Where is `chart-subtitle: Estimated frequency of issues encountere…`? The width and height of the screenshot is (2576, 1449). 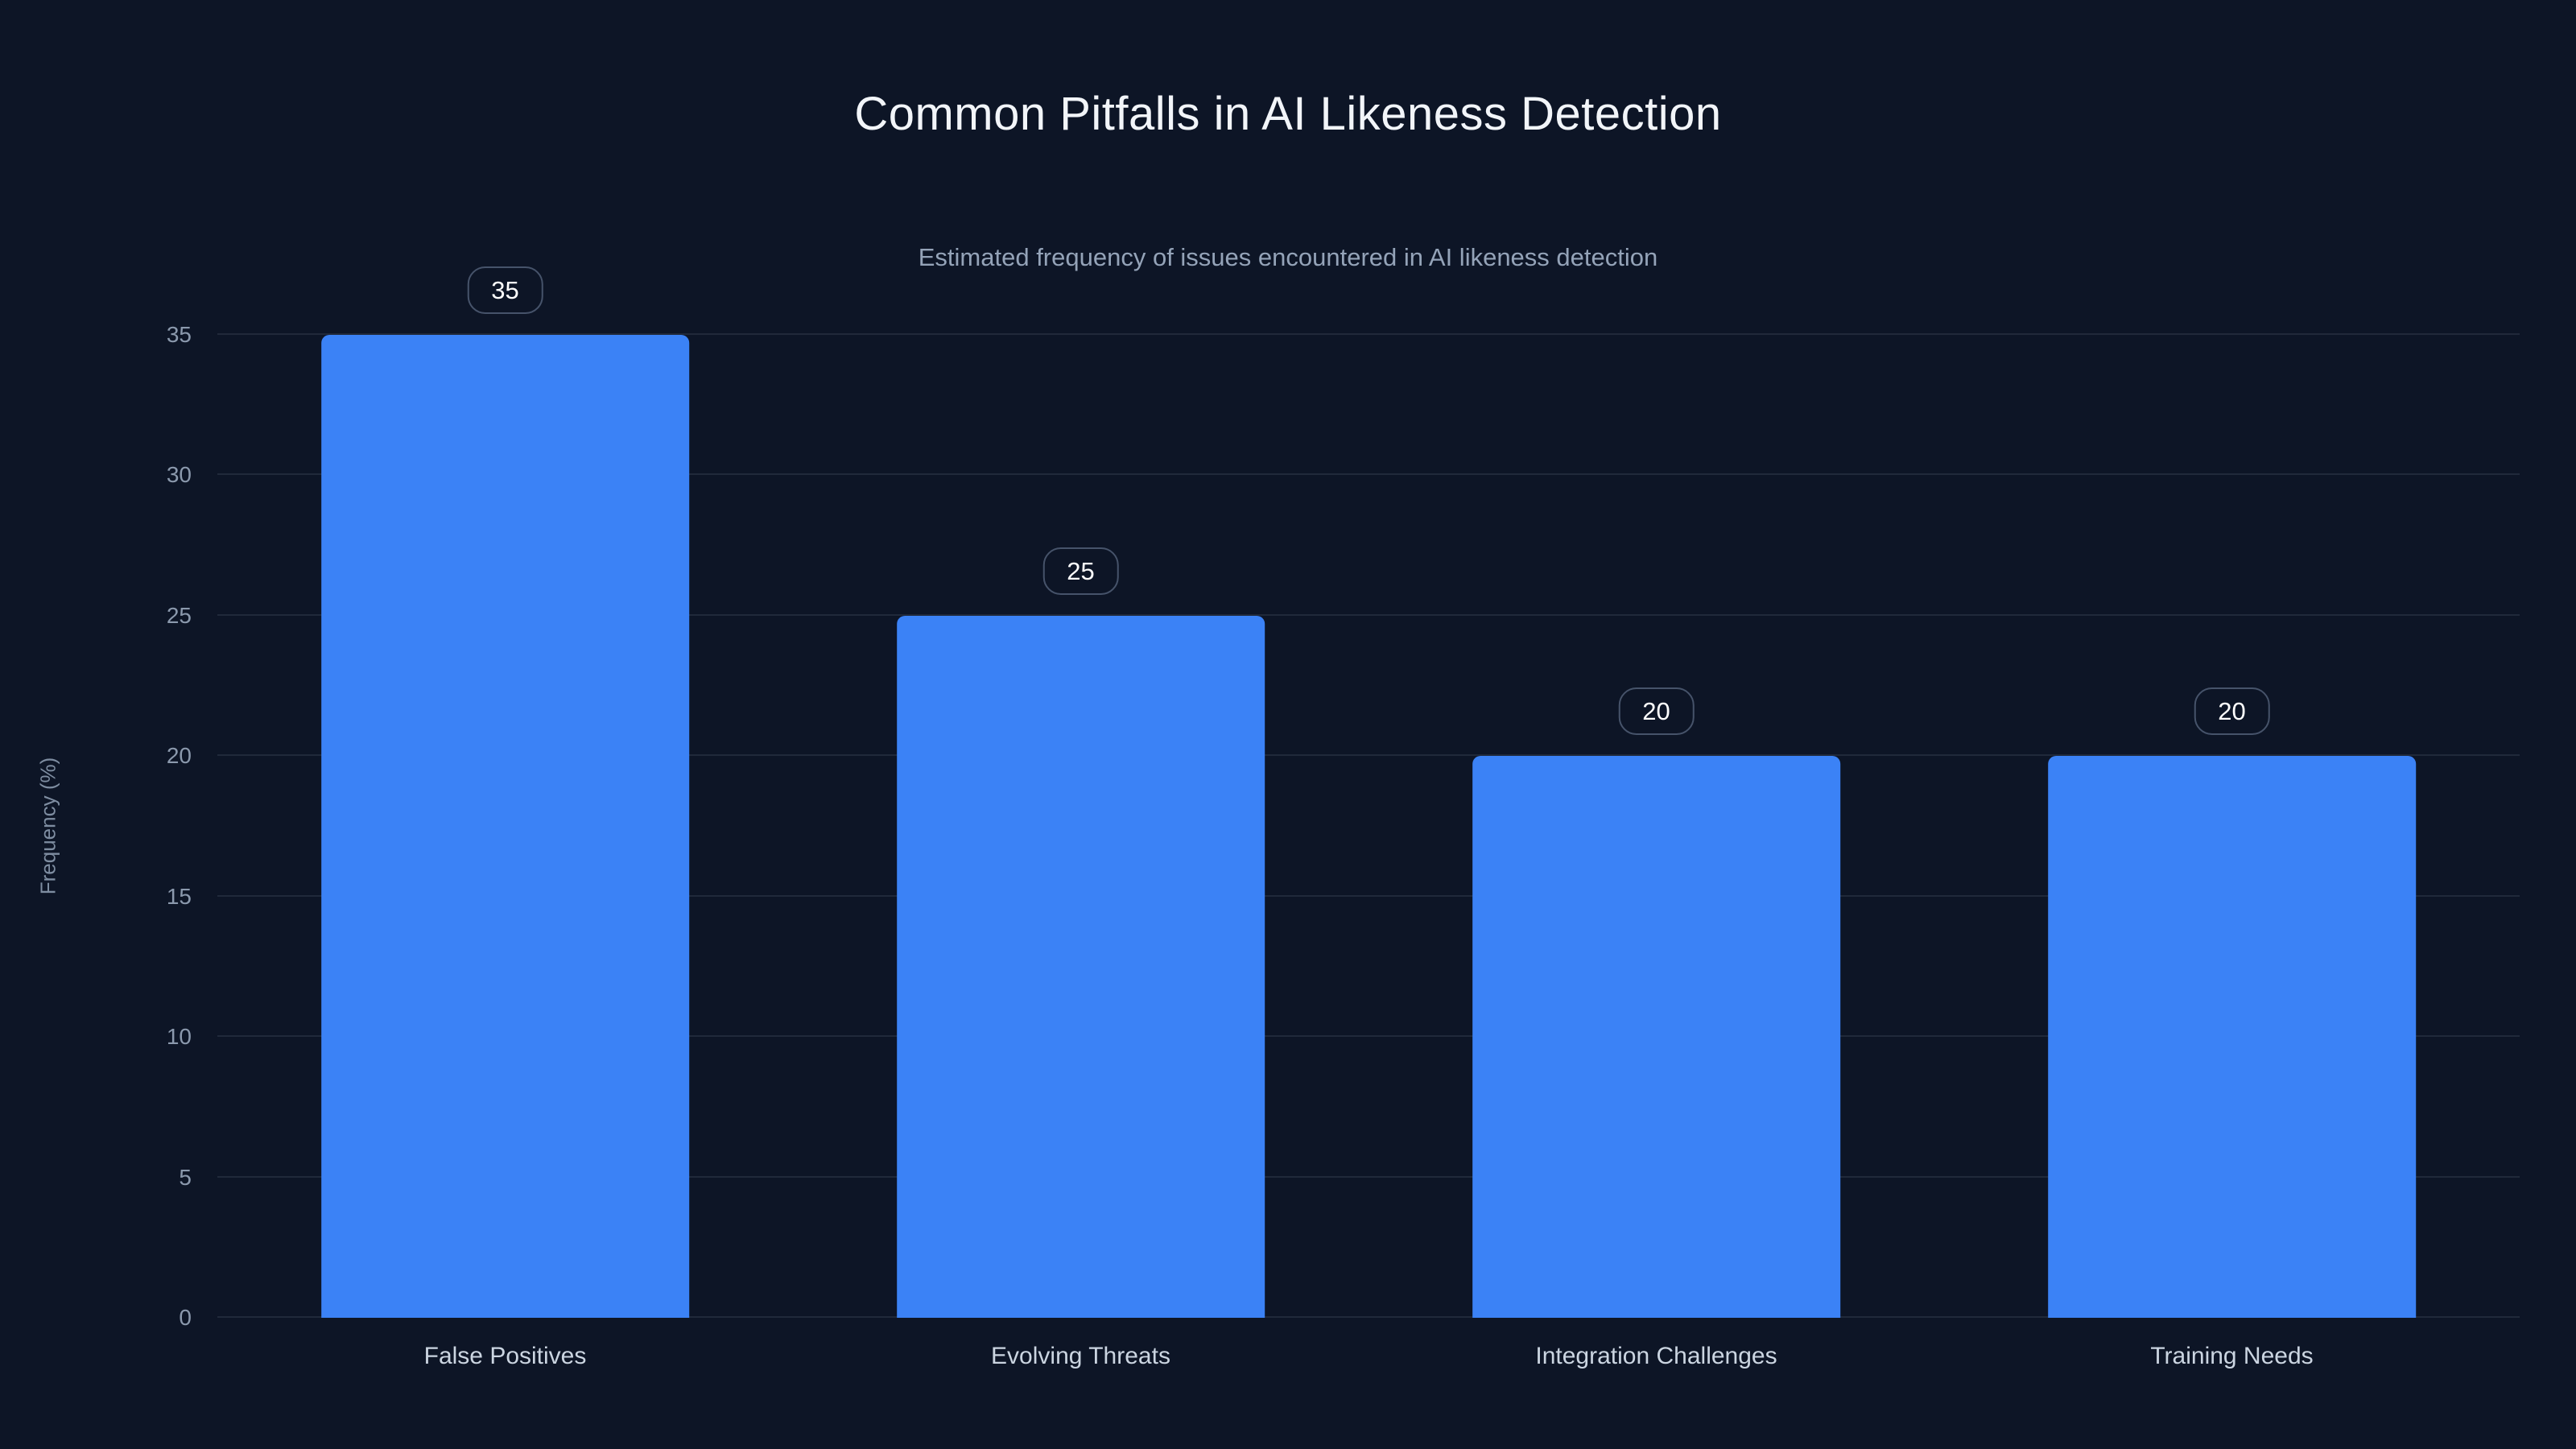 chart-subtitle: Estimated frequency of issues encountere… is located at coordinates (1288, 257).